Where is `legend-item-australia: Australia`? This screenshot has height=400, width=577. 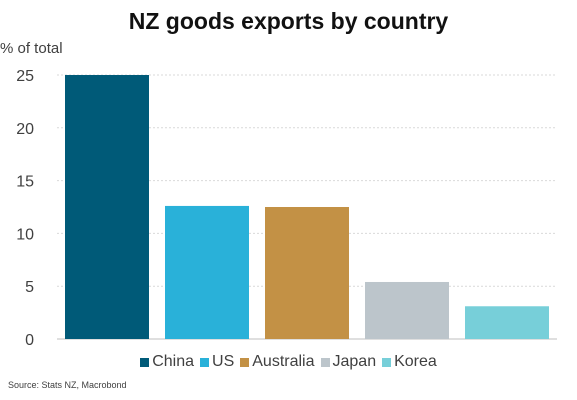
legend-item-australia: Australia is located at coordinates (277, 362).